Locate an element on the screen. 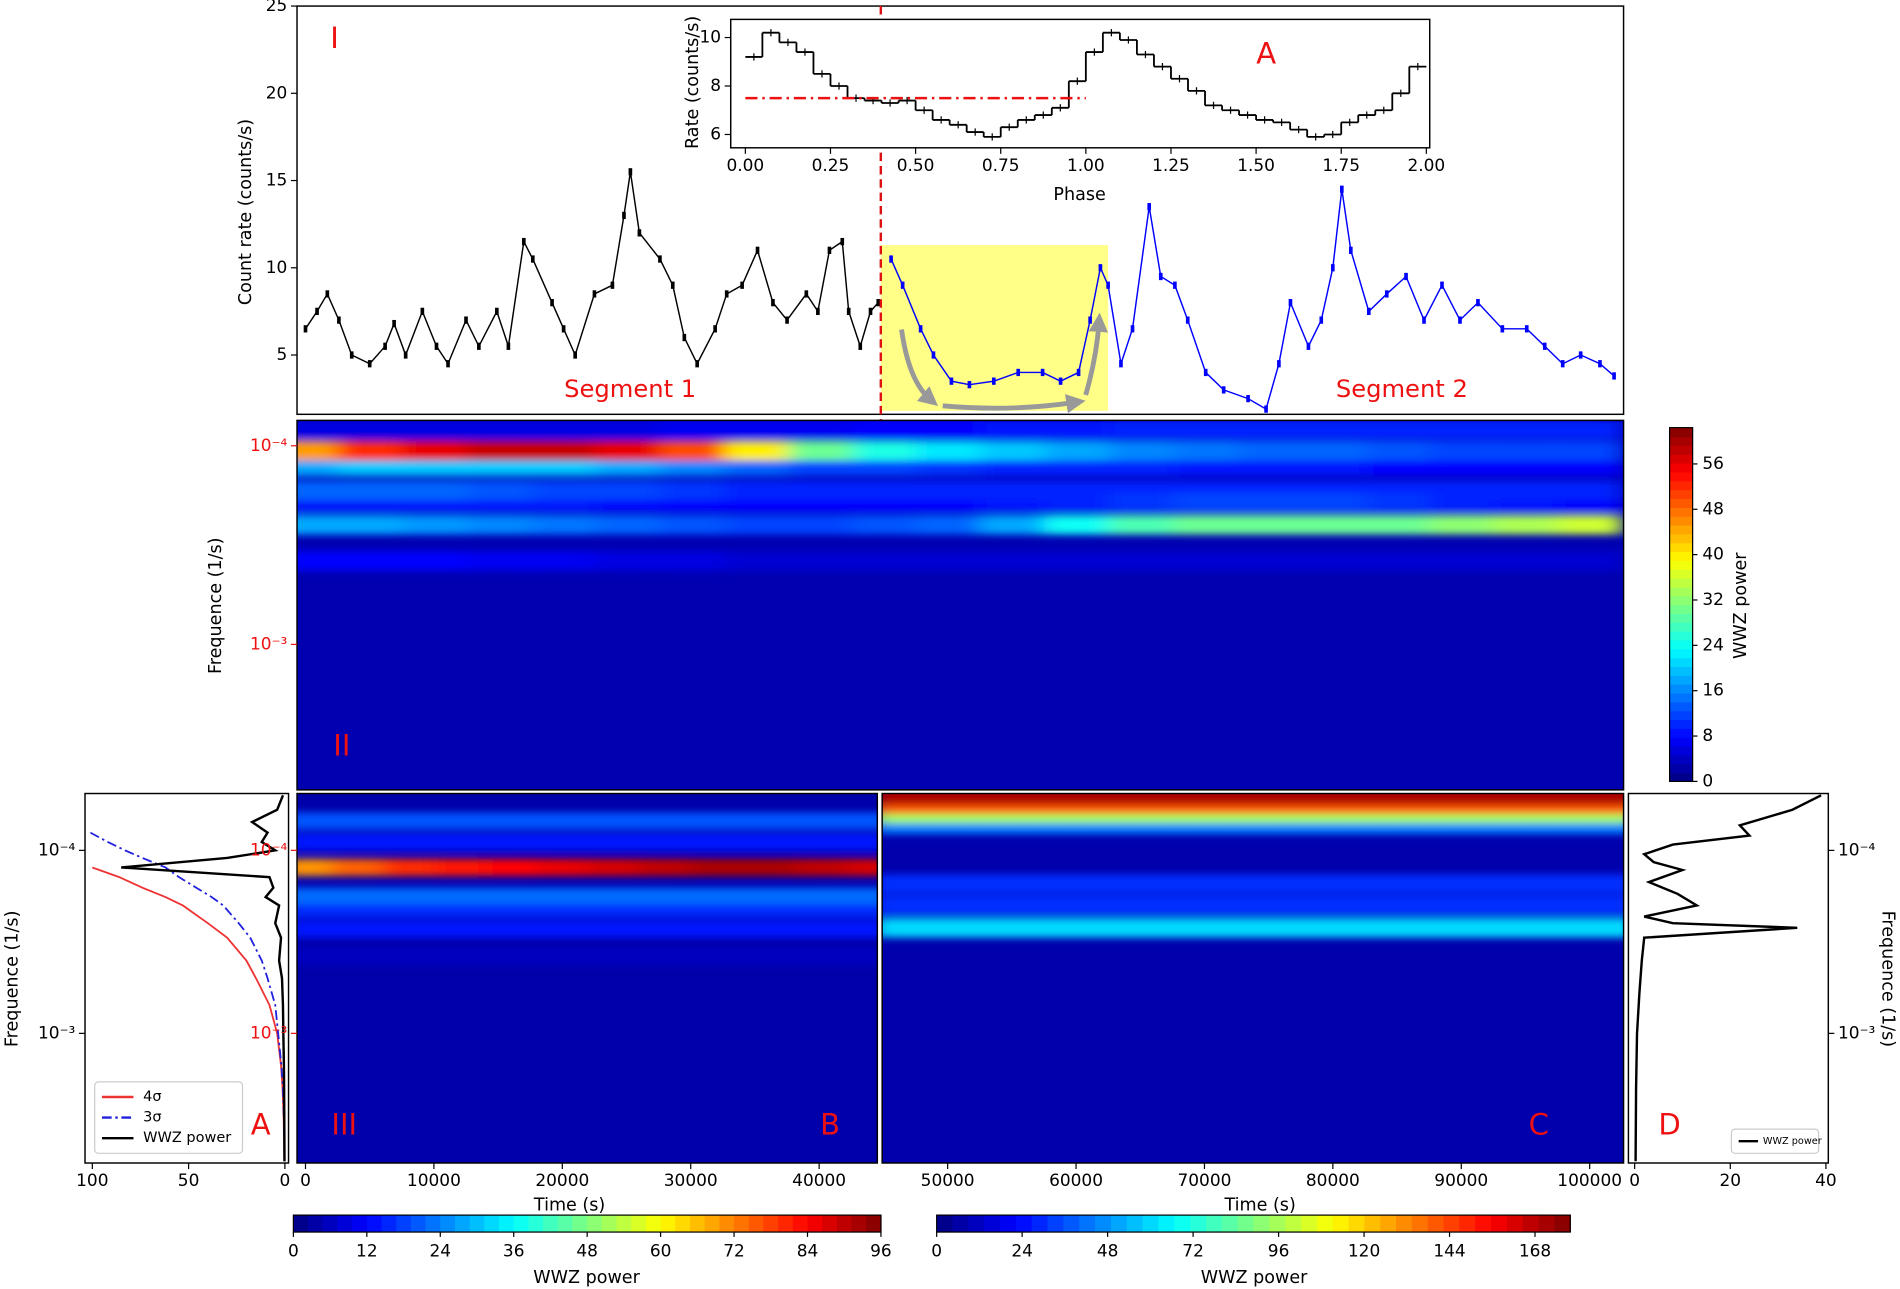 This screenshot has height=1289, width=1900. x-tick-label: 60000 is located at coordinates (1076, 1180).